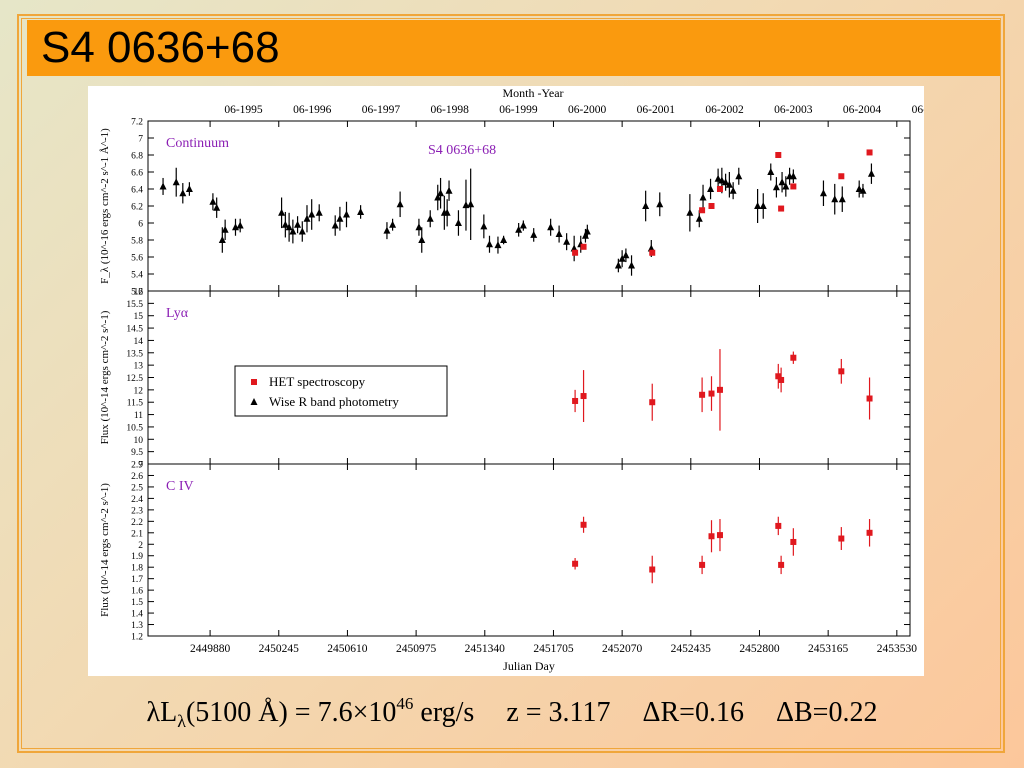 The image size is (1024, 768). I want to click on y-tick-label: 10, so click(139, 441).